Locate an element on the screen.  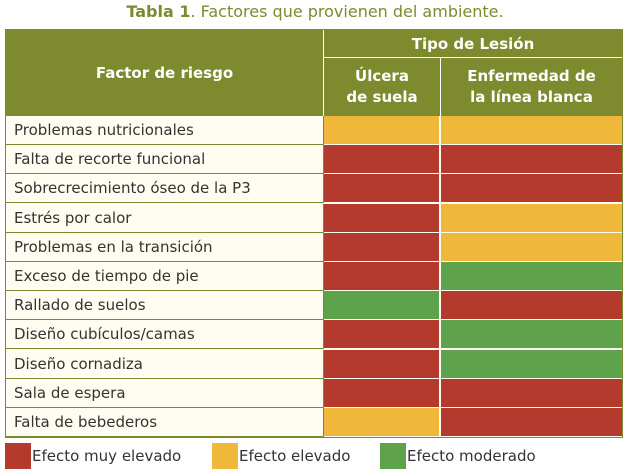
factor-label: Rallado de suelos is located at coordinates (165, 306).